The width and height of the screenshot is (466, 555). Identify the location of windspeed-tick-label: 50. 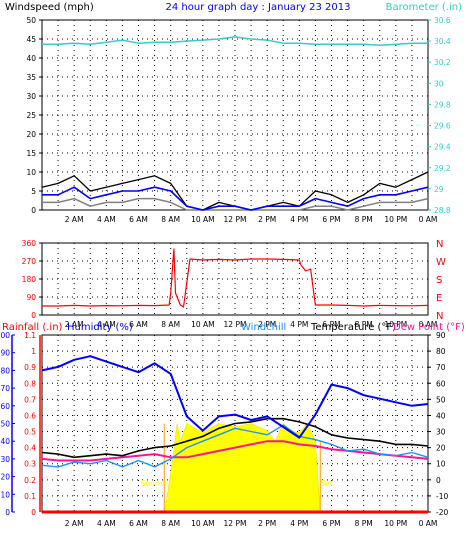
(31, 20).